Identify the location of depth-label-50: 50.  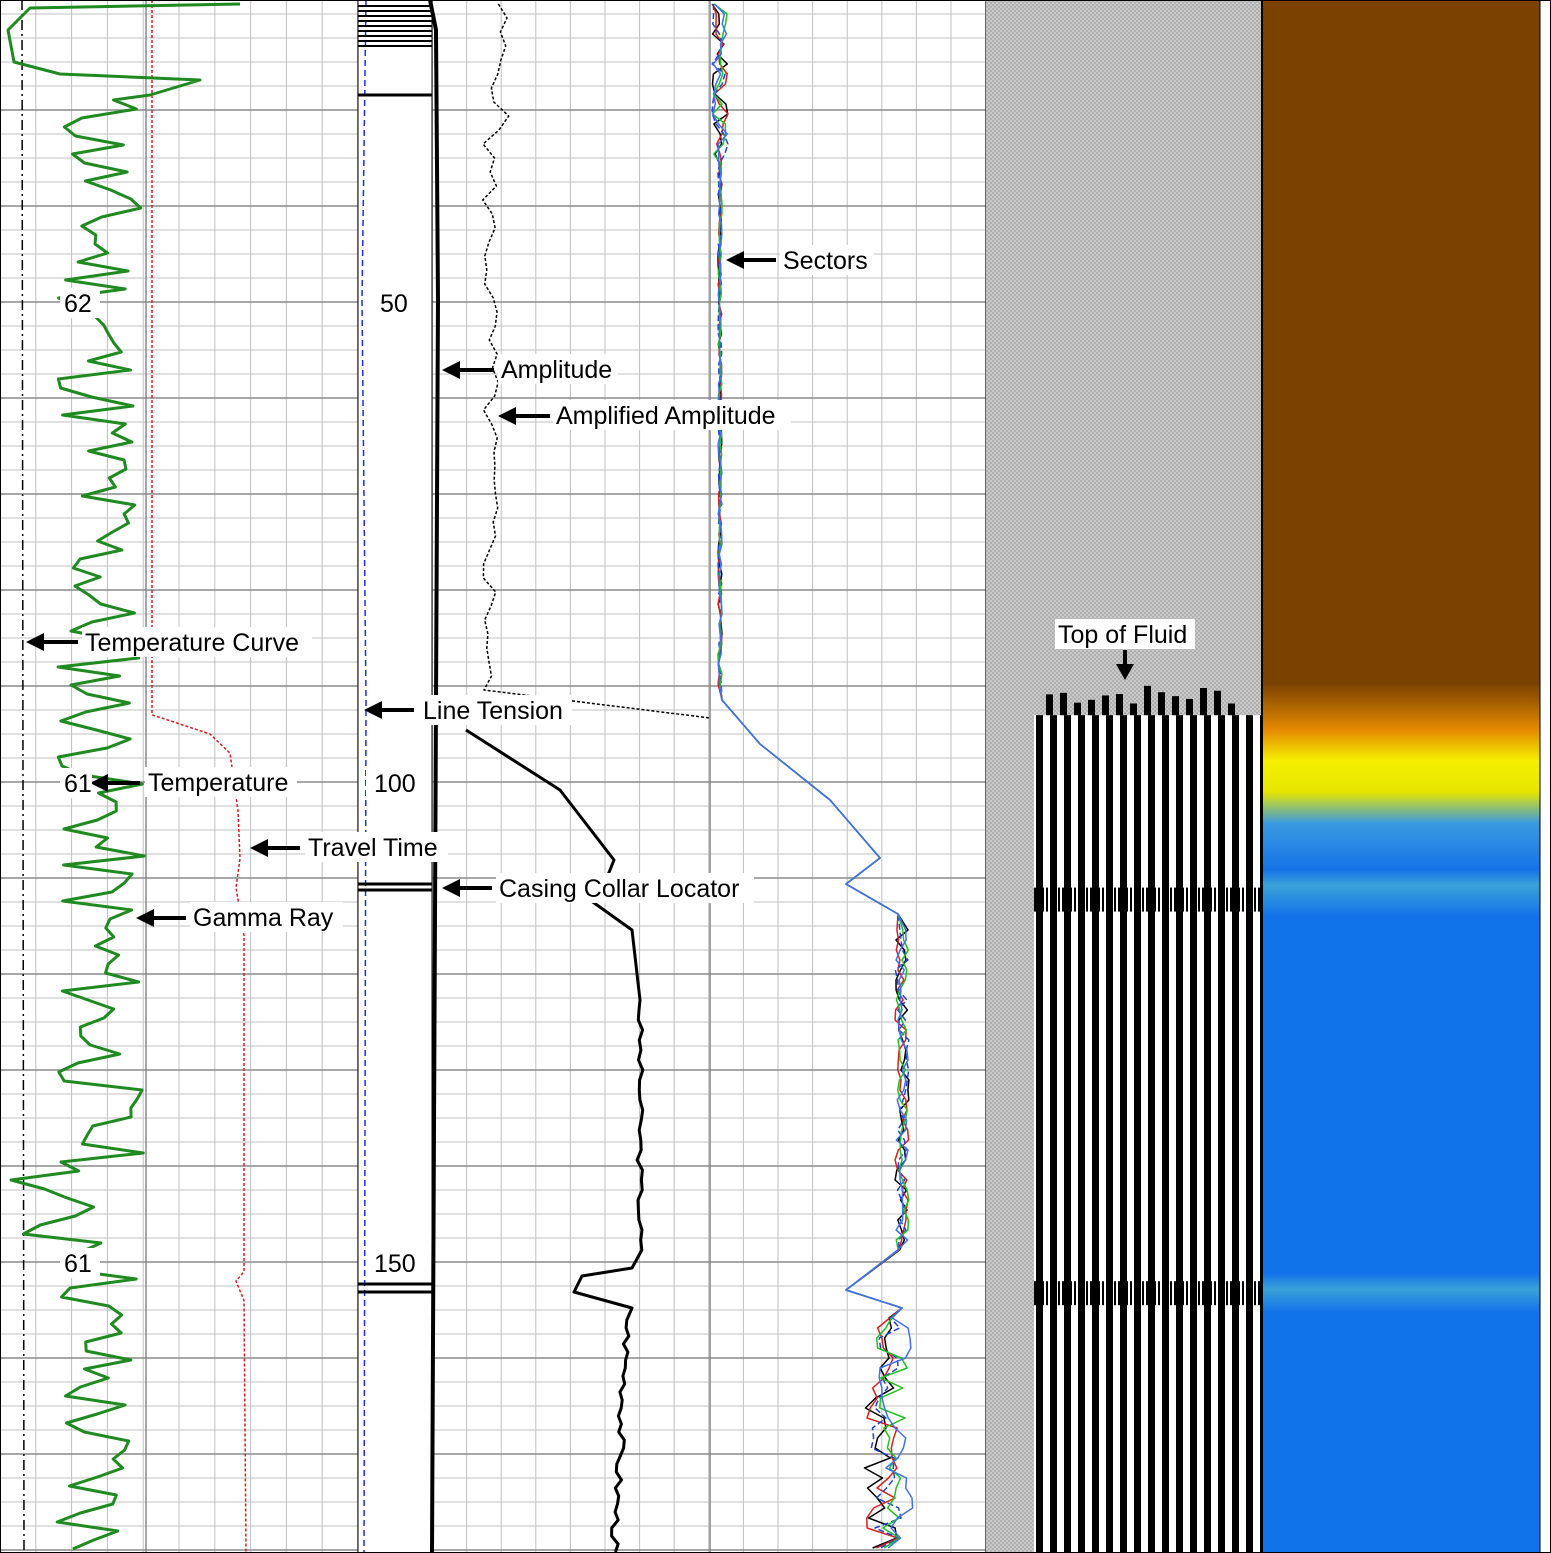
(394, 304).